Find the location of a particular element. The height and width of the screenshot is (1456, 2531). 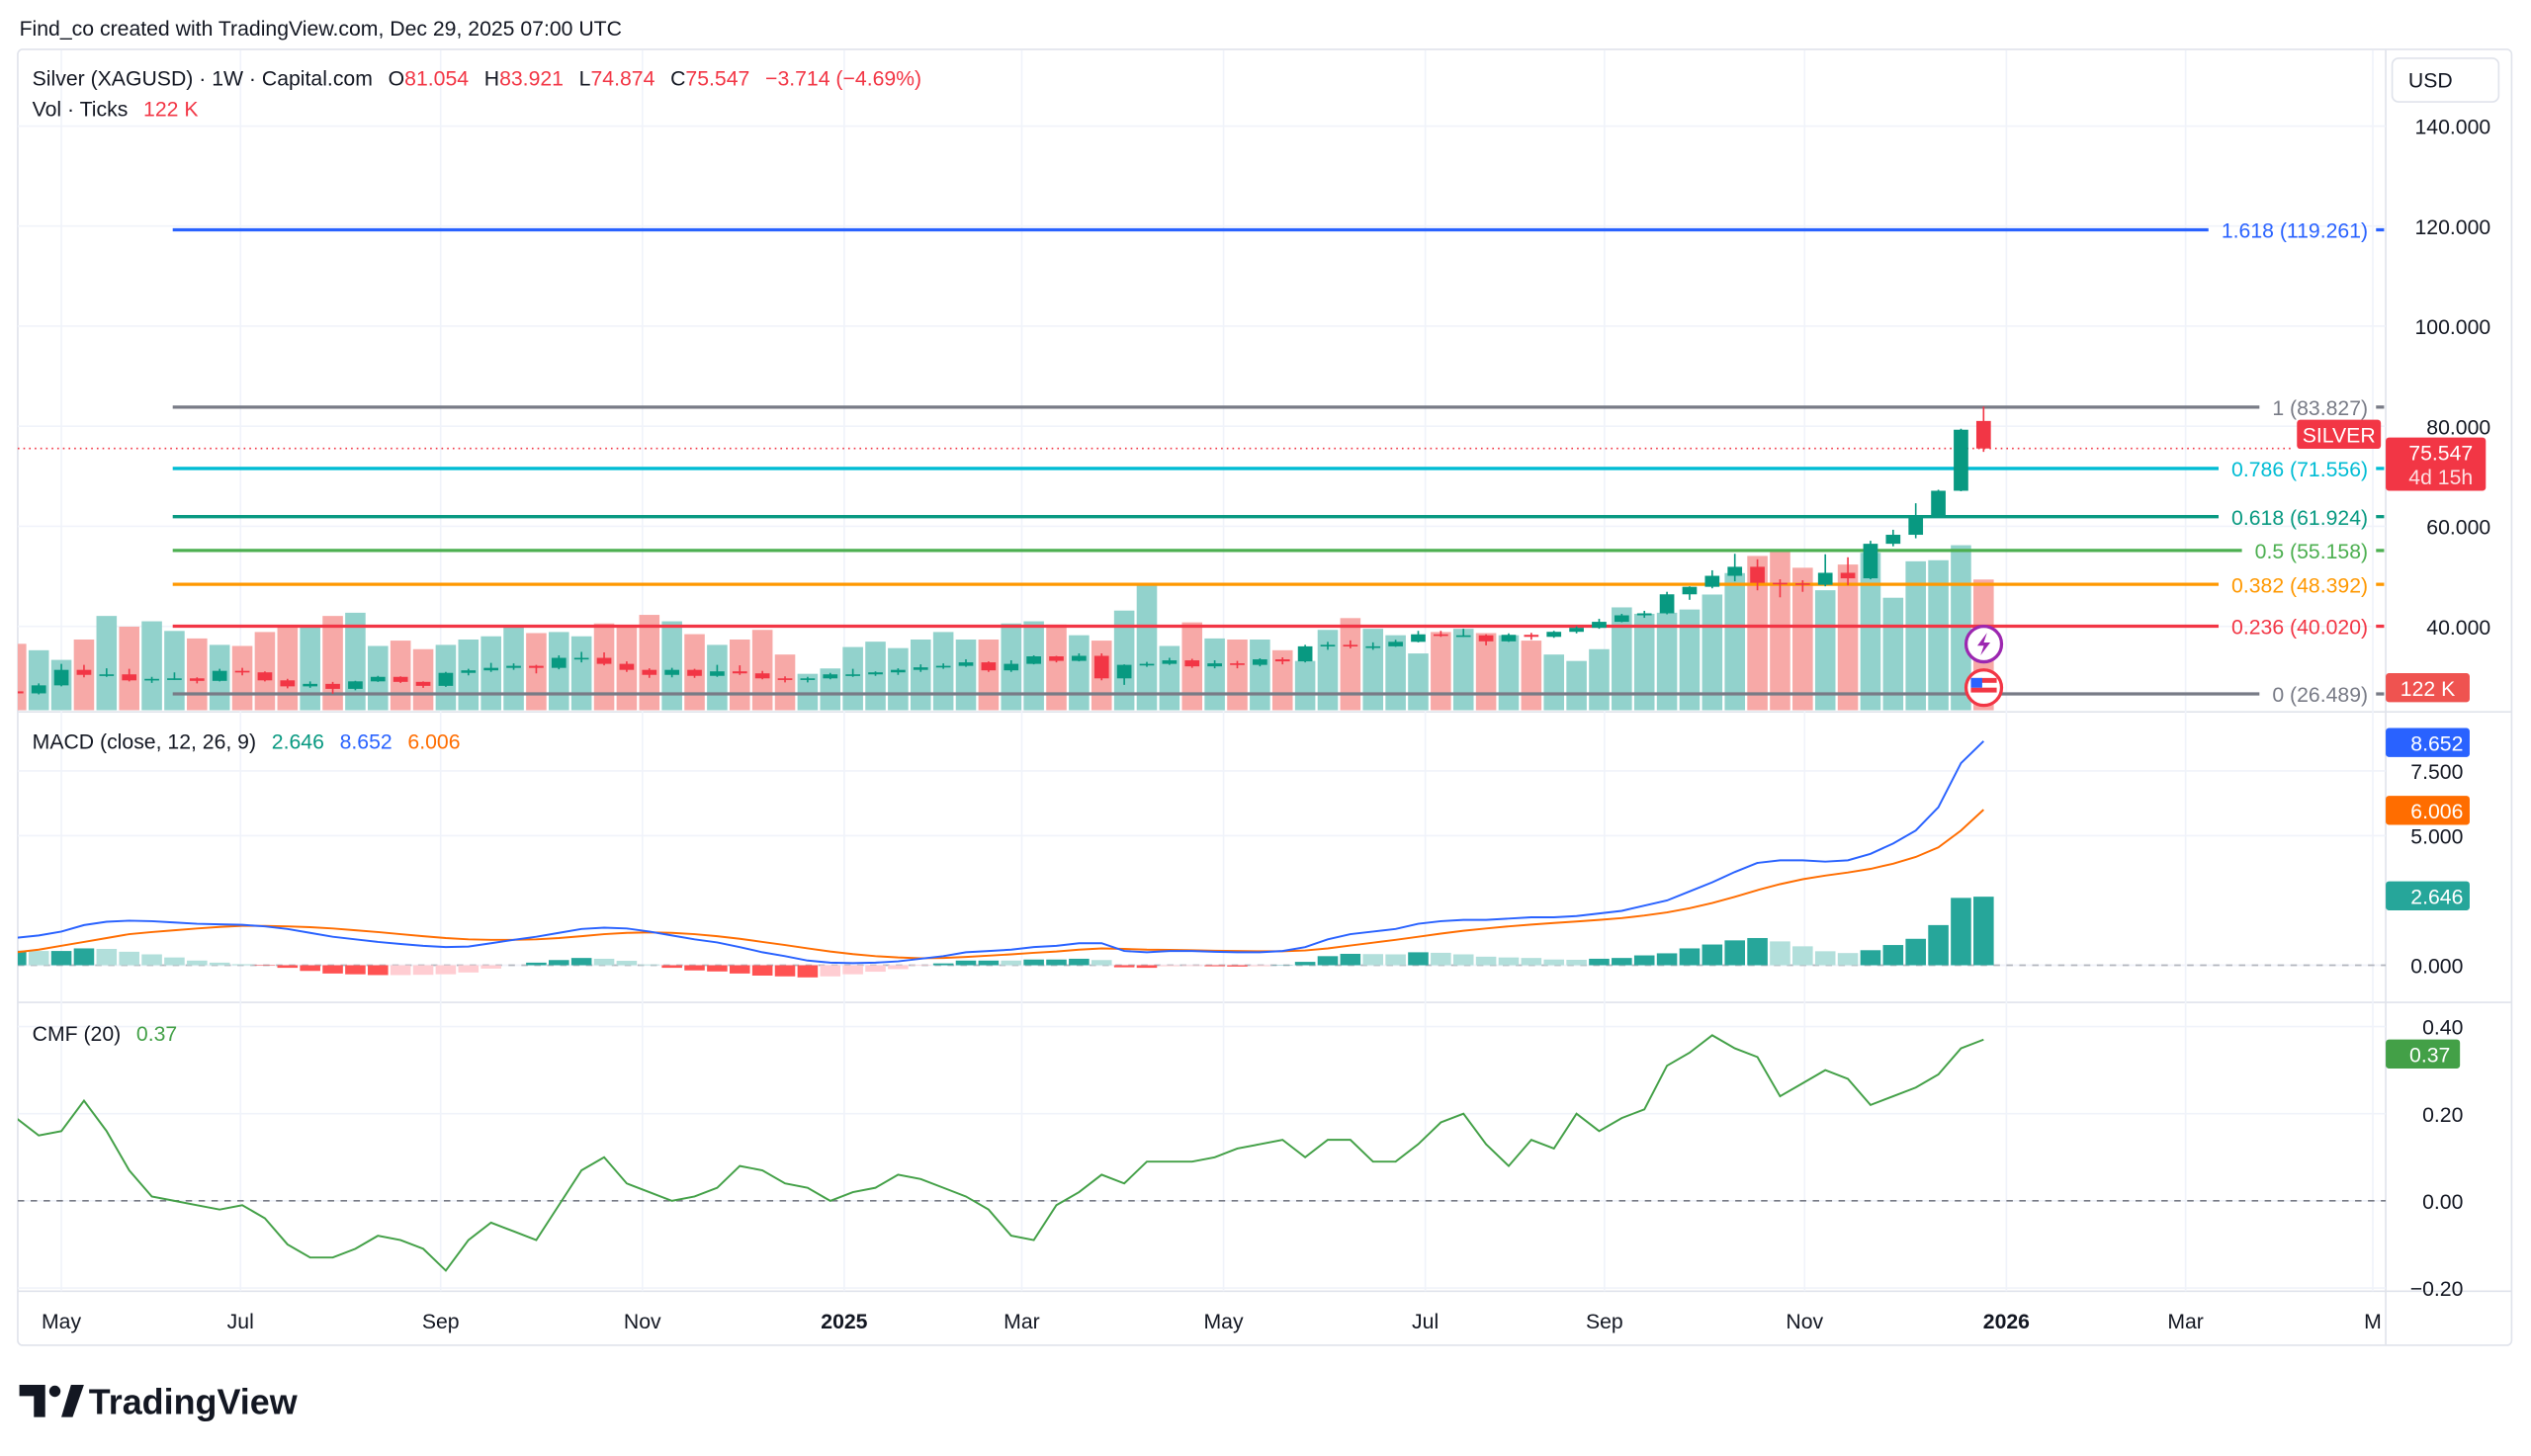

fib-level-label: 0.786 (71.556) is located at coordinates (2300, 470).